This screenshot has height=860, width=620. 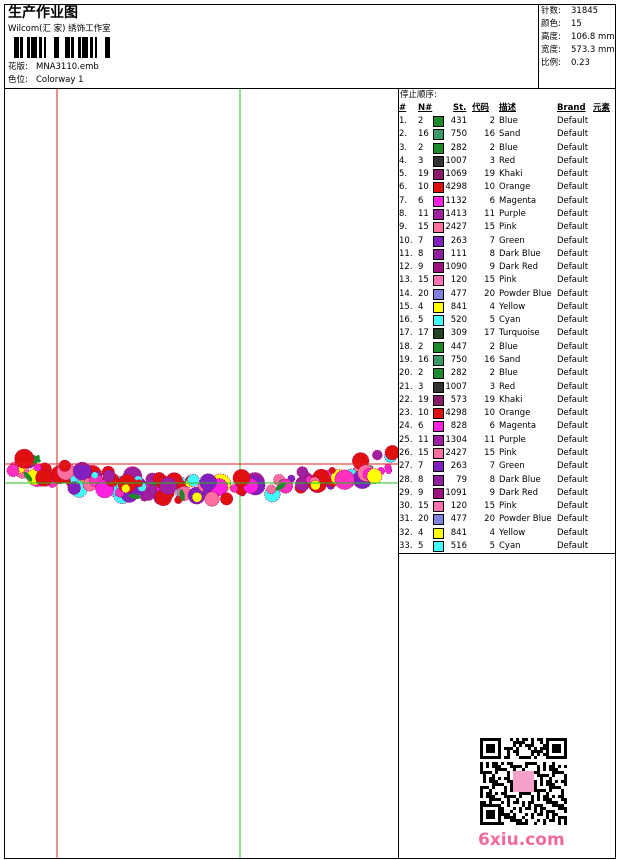 What do you see at coordinates (403, 227) in the screenshot?
I see `row-index: 9.` at bounding box center [403, 227].